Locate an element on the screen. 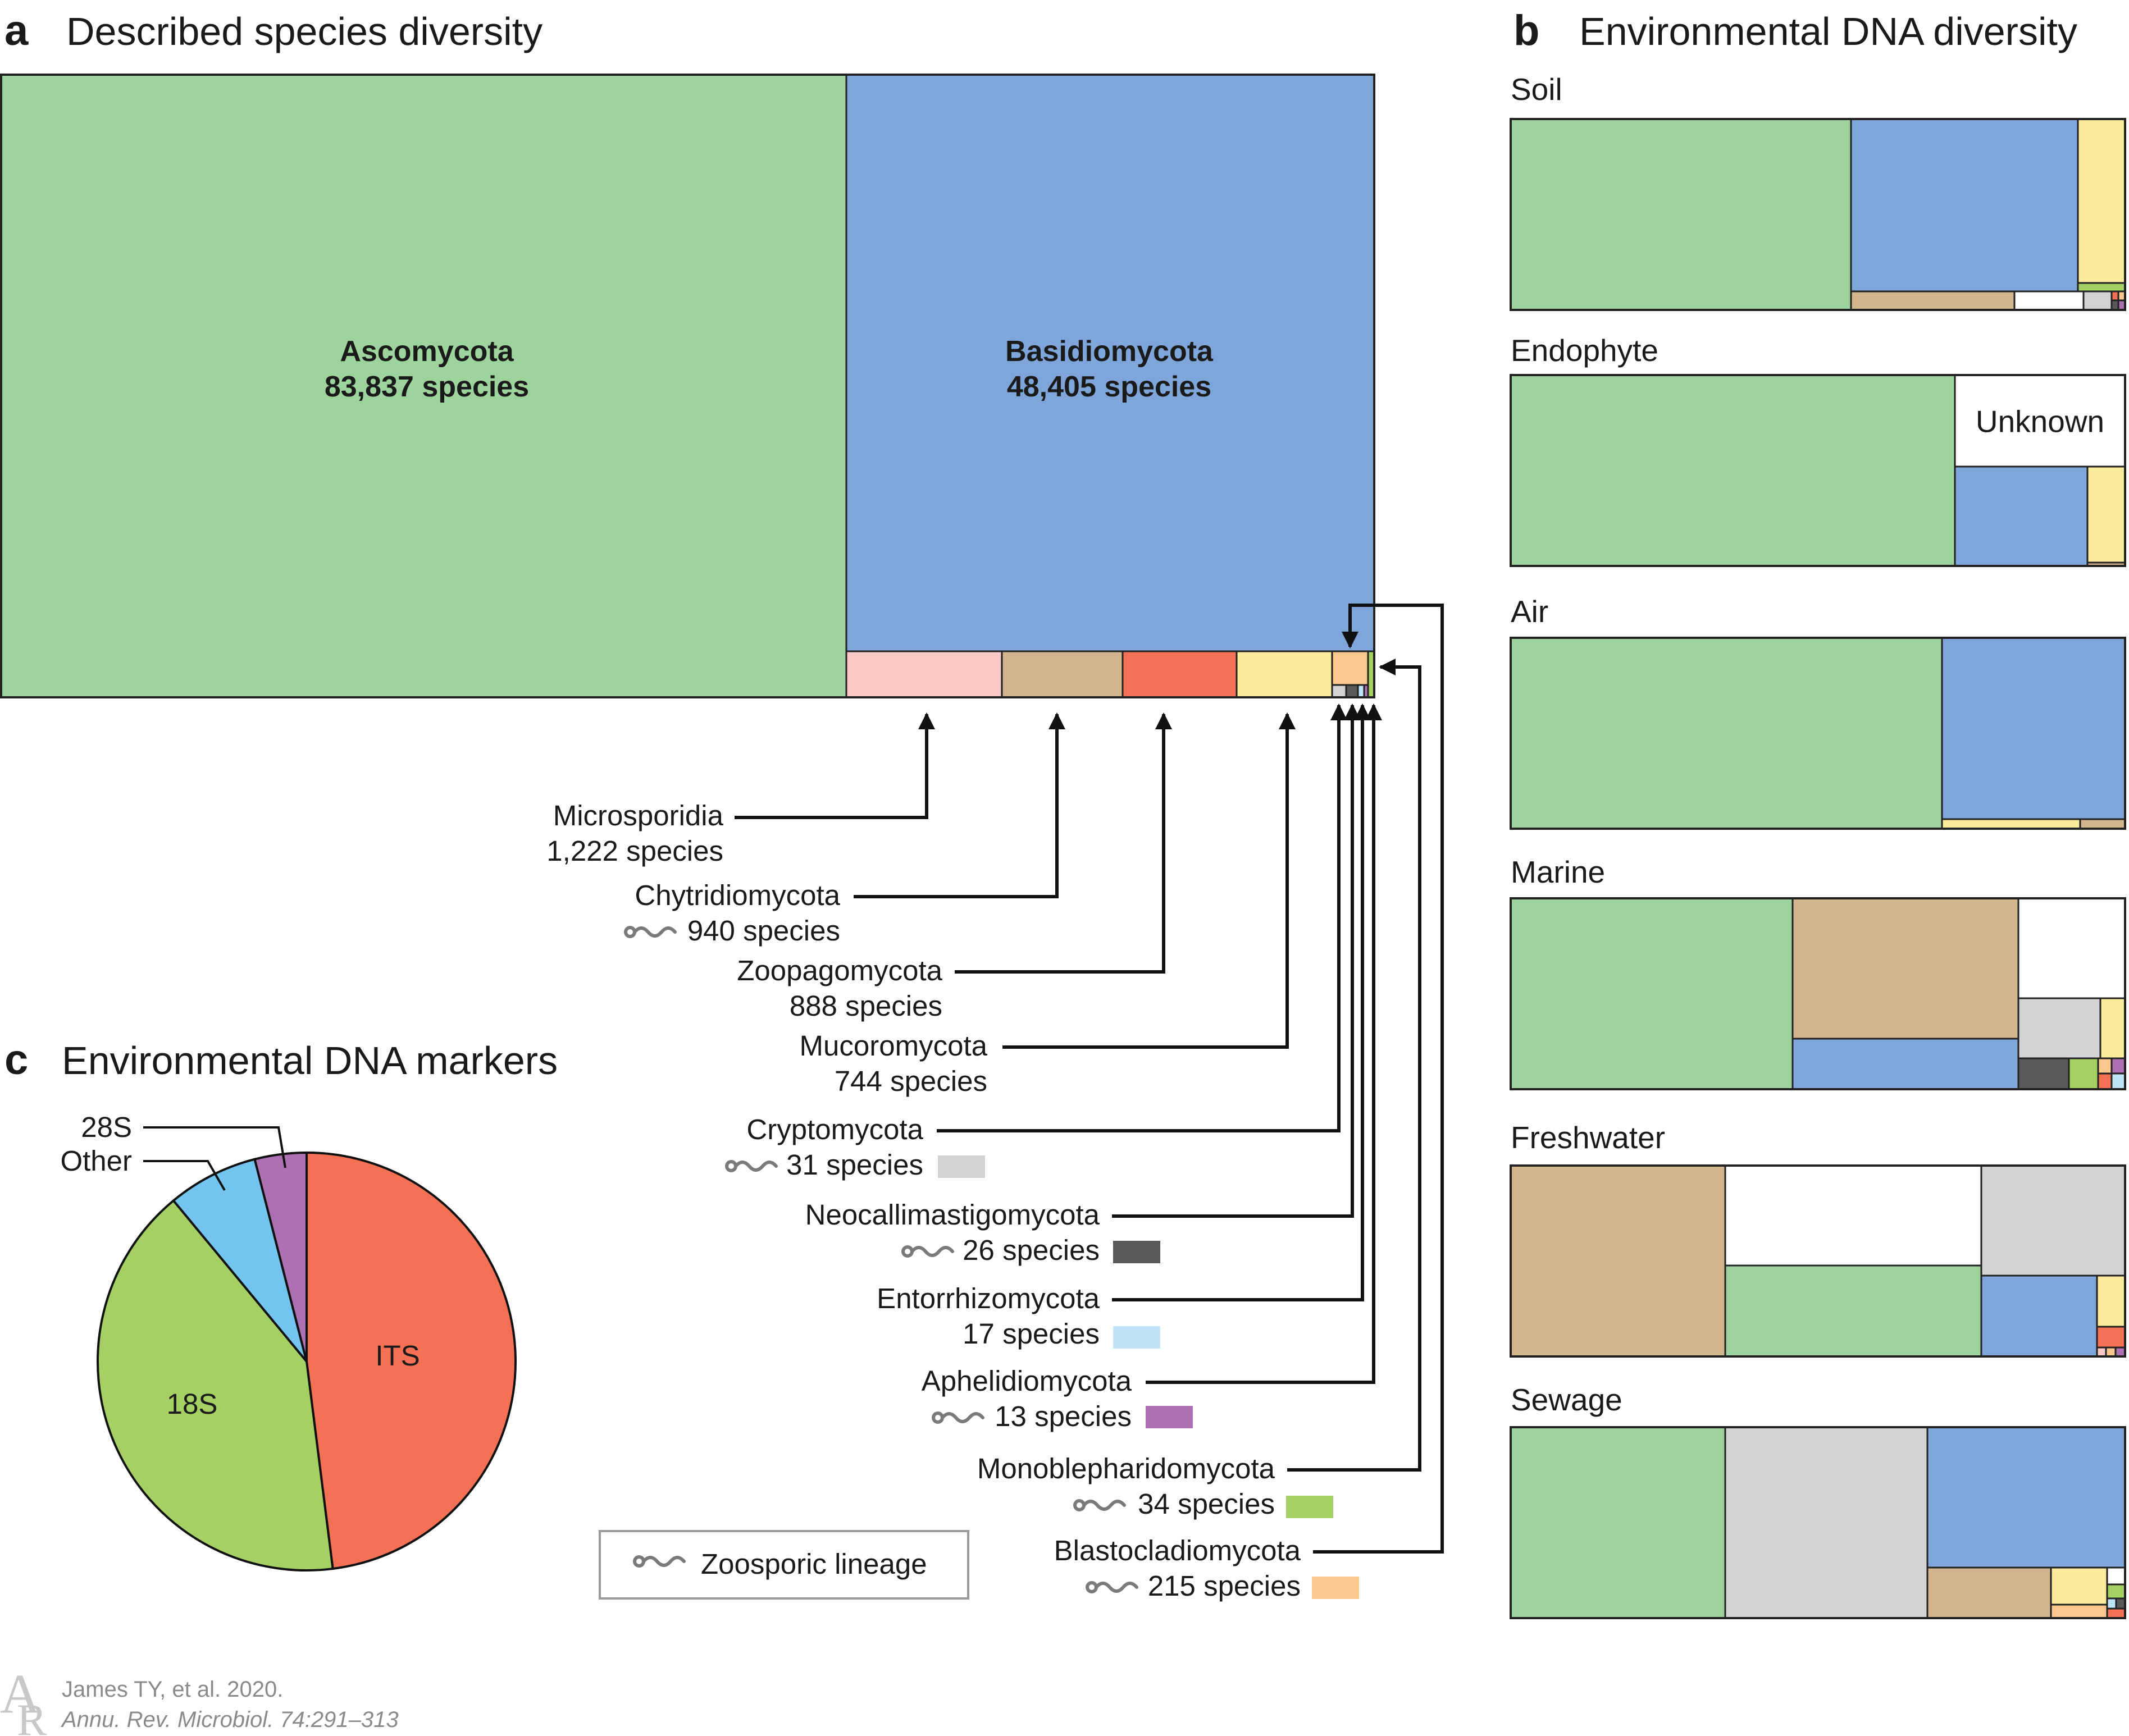 Image resolution: width=2129 pixels, height=1736 pixels. border-soil is located at coordinates (1818, 215).